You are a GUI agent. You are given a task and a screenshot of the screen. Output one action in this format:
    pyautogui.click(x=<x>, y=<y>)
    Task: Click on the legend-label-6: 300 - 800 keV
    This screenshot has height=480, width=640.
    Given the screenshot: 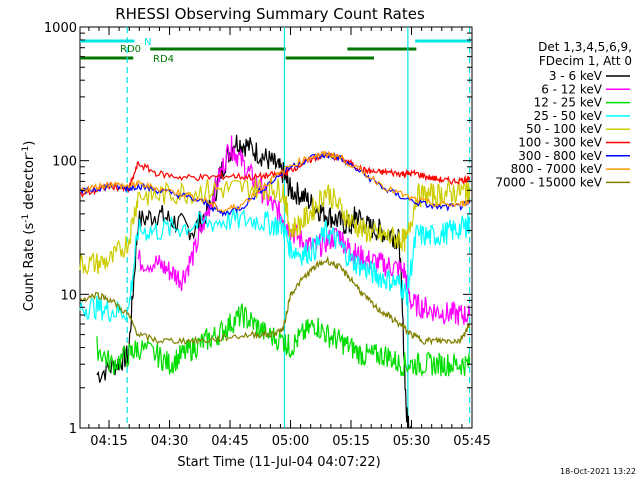 What is the action you would take?
    pyautogui.click(x=560, y=156)
    